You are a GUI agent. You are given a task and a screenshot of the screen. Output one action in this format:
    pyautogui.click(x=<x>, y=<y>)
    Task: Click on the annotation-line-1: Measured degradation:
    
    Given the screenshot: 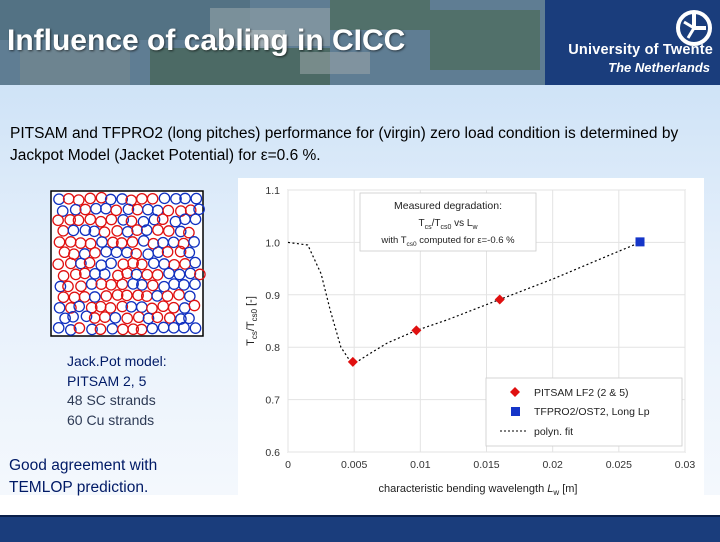 What is the action you would take?
    pyautogui.click(x=448, y=206)
    